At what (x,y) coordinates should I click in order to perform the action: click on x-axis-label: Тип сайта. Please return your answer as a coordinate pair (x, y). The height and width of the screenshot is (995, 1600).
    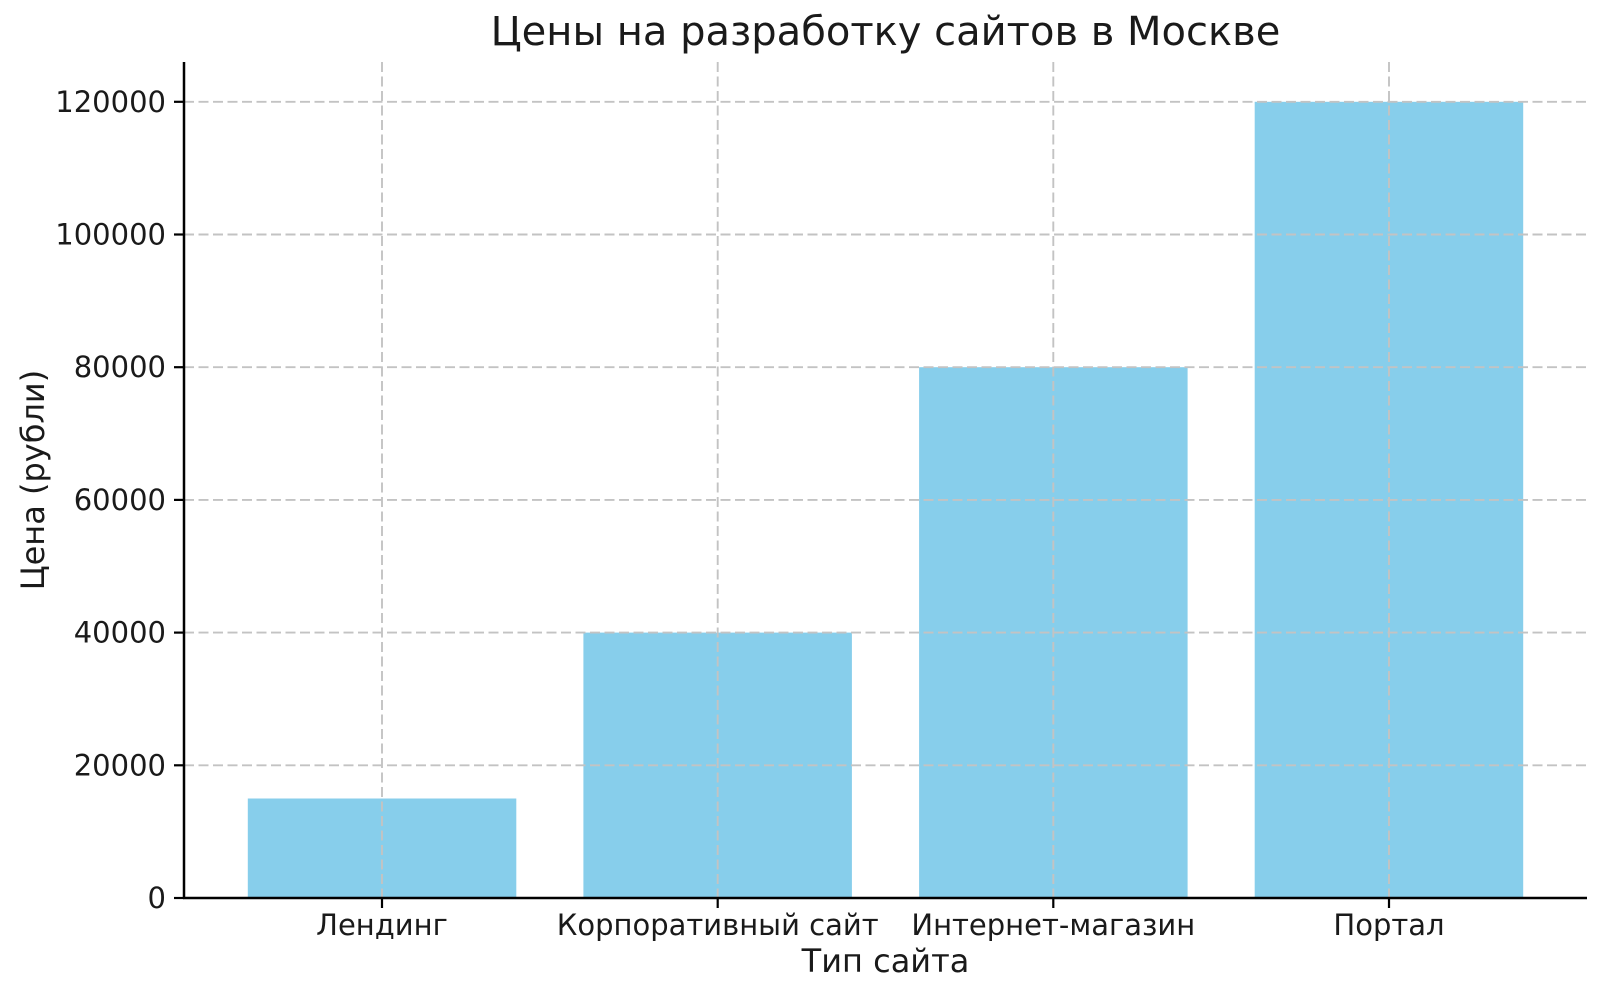
    Looking at the image, I should click on (885, 961).